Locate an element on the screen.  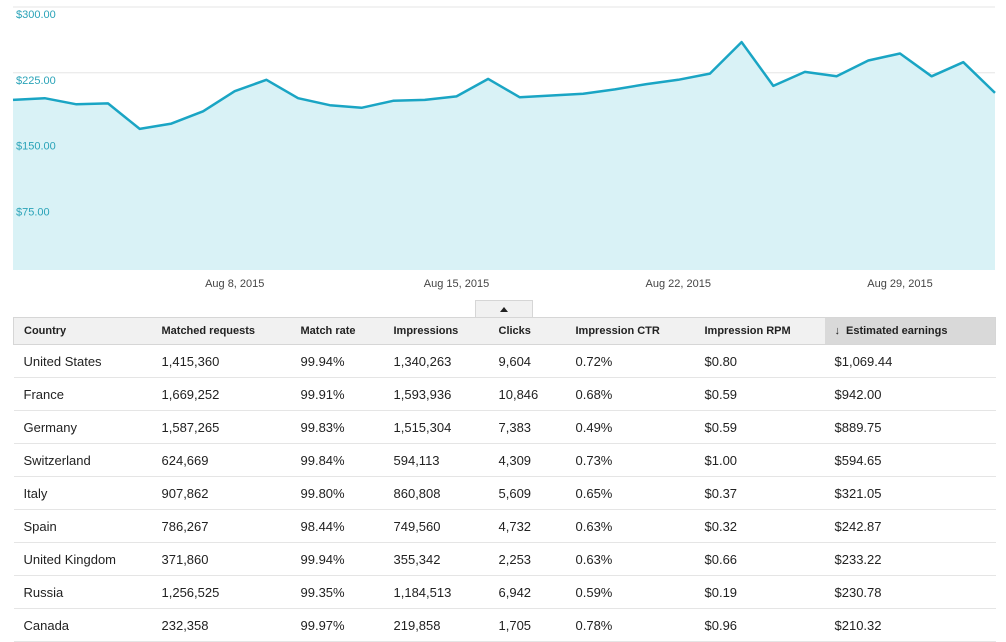
cell-country: Italy is located at coordinates (82, 493).